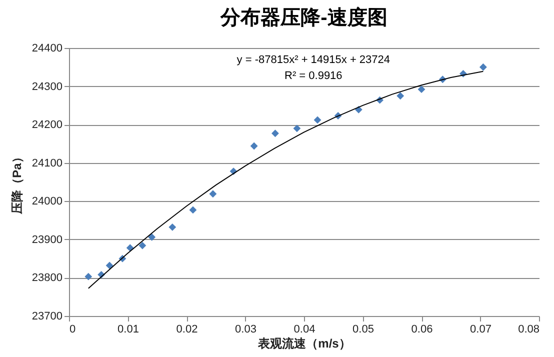 Image resolution: width=554 pixels, height=357 pixels. I want to click on y-tick-label: 24300, so click(47, 86).